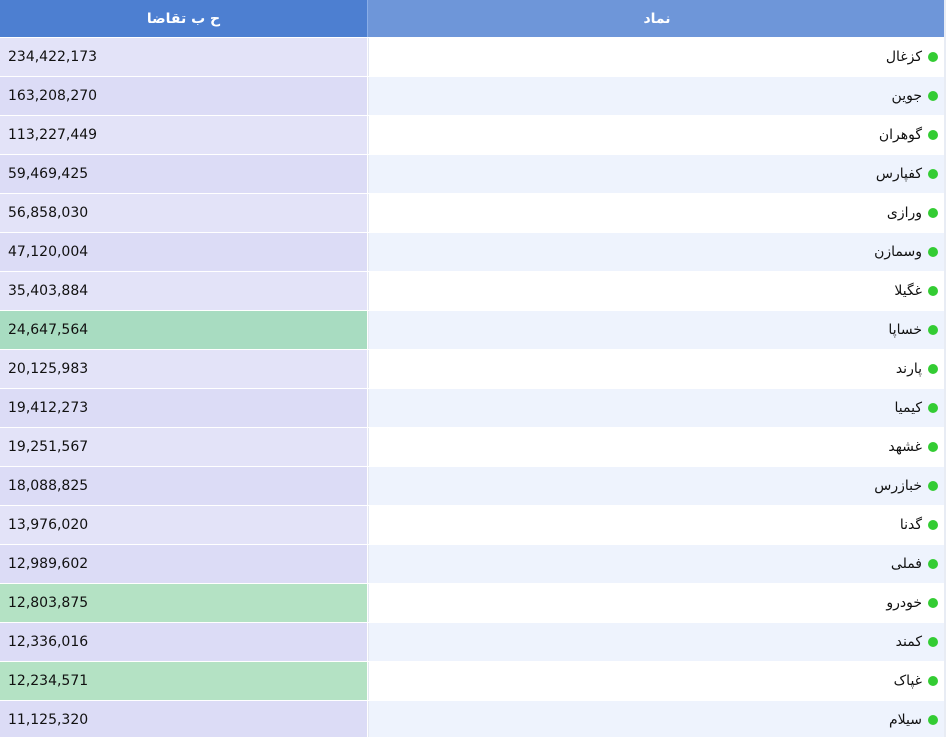  I want to click on table-row: کیمیا 19,412,273, so click(473, 407).